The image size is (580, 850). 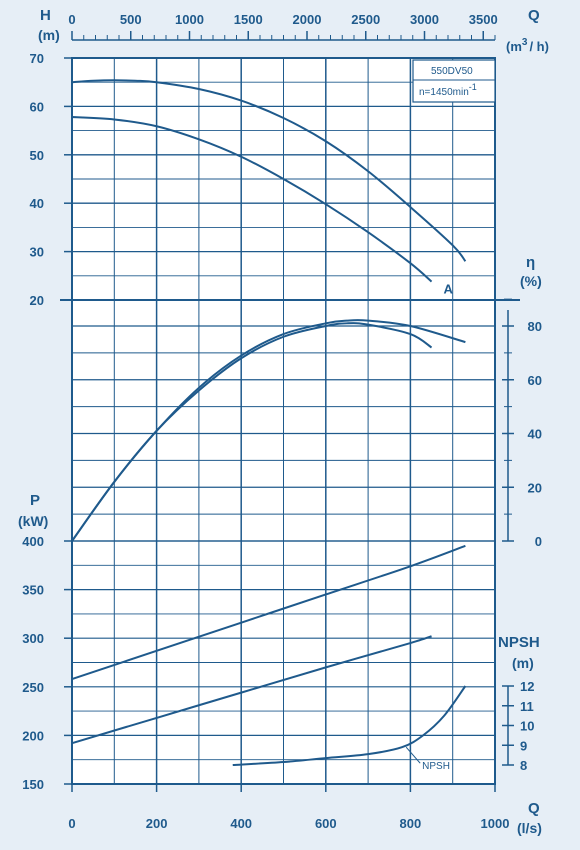 I want to click on flow-top-axis-label: Q, so click(x=534, y=15).